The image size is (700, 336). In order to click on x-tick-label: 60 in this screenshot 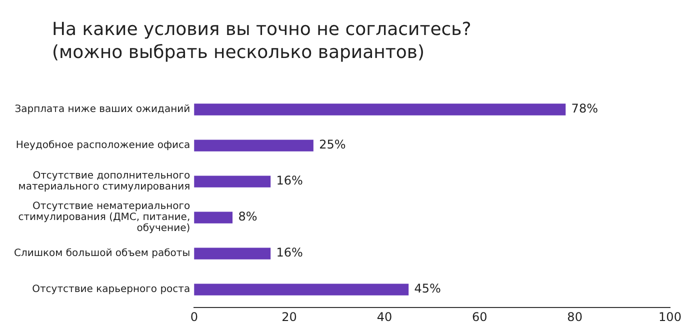, I will do `click(480, 317)`.